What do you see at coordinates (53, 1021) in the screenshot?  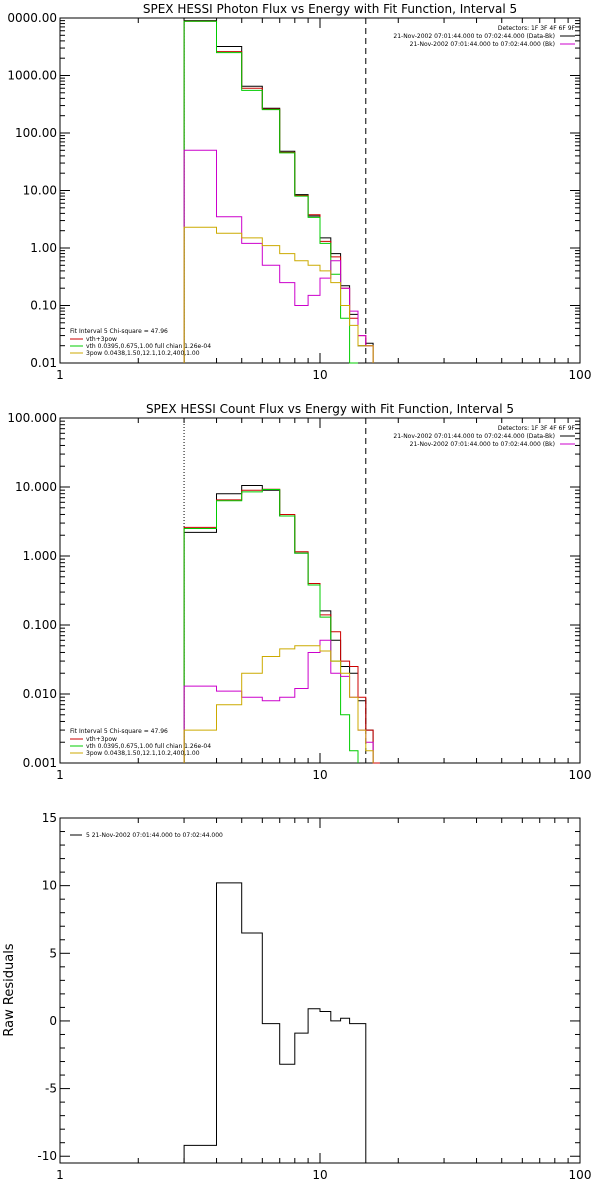 I see `y-tick-label: 0` at bounding box center [53, 1021].